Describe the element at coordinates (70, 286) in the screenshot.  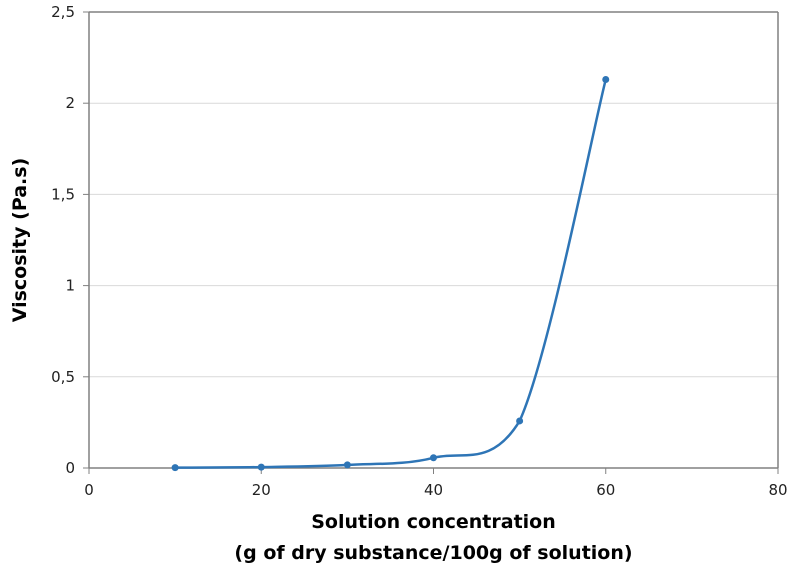
I see `y-tick-label: 1` at that location.